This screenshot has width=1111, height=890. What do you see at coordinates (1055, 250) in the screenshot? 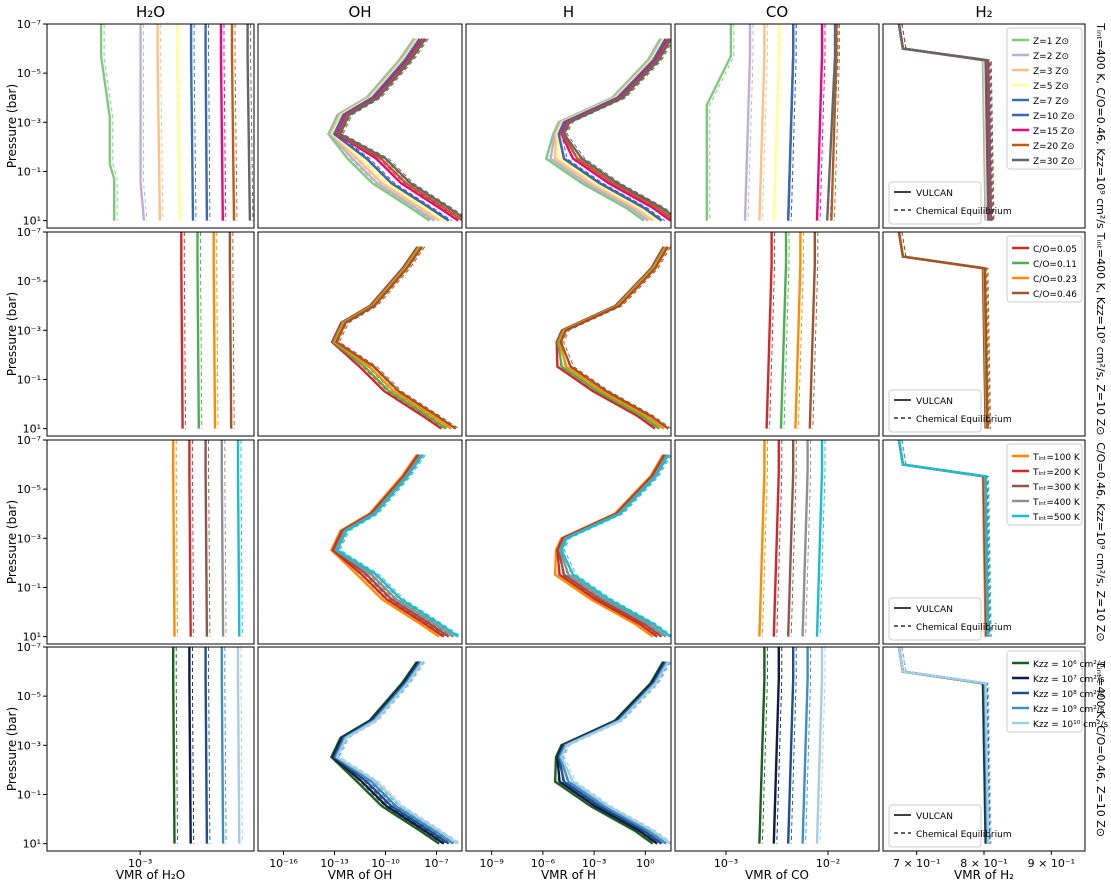
I see `legend-label: C/O=0.05` at bounding box center [1055, 250].